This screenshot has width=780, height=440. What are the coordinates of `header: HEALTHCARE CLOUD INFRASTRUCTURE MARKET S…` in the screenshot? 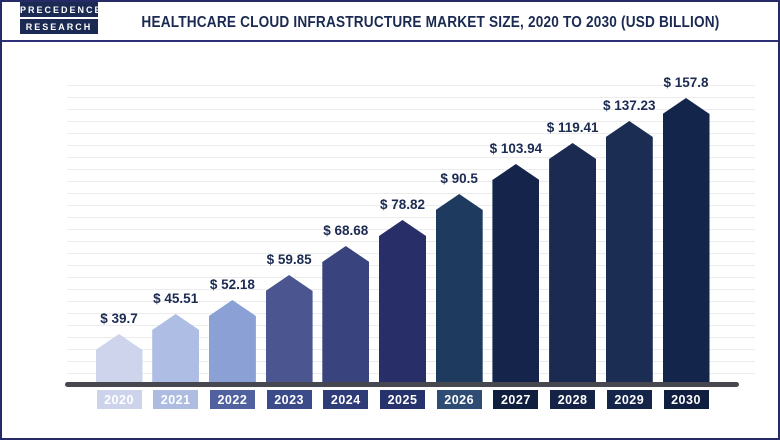 It's located at (430, 23).